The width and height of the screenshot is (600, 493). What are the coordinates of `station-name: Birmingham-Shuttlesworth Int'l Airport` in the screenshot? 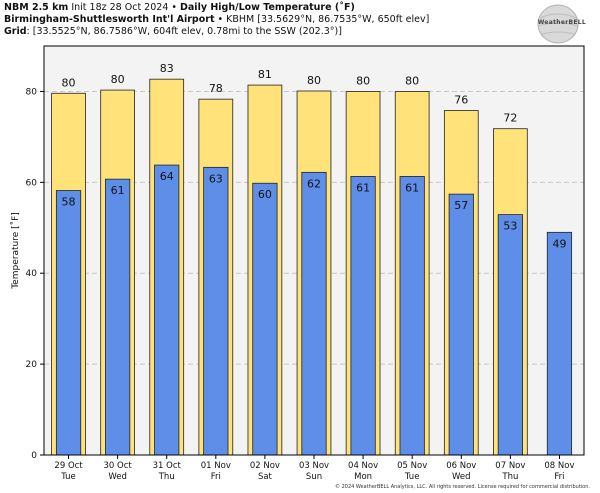 It's located at (109, 19).